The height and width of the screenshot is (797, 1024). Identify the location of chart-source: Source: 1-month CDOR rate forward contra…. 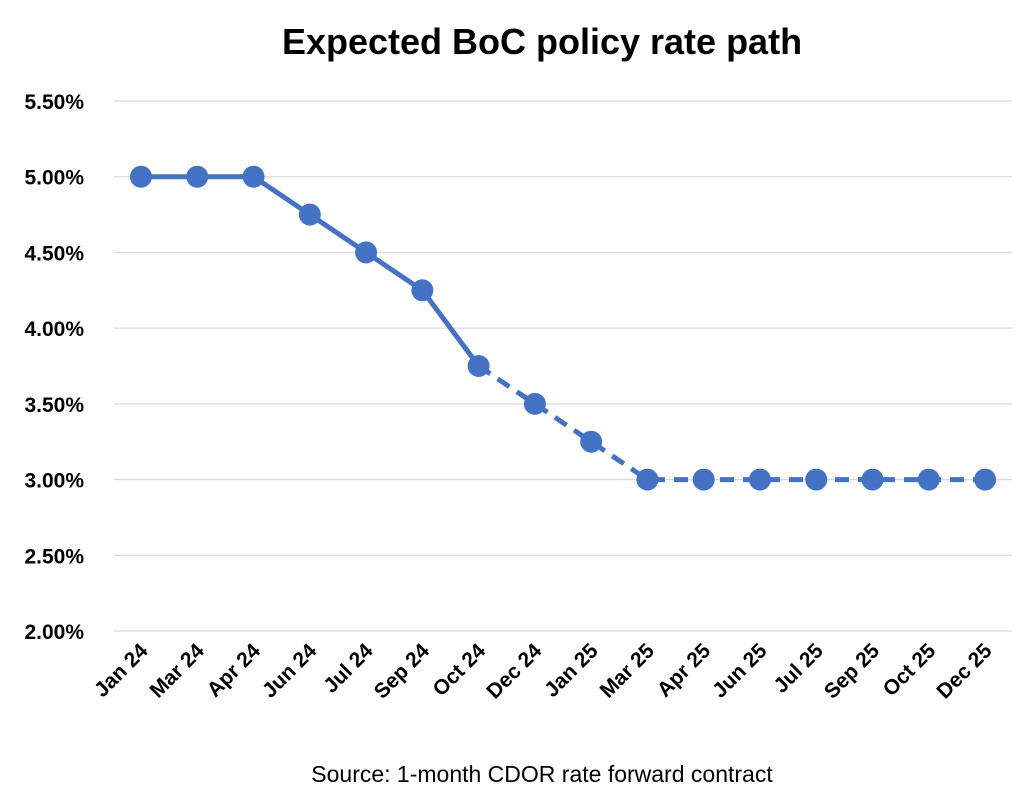
(542, 774).